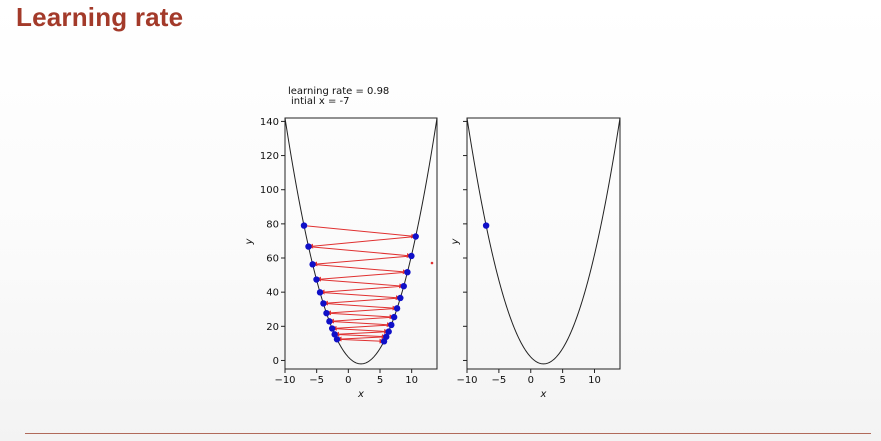 The height and width of the screenshot is (441, 881). I want to click on function-curve, so click(543, 241).